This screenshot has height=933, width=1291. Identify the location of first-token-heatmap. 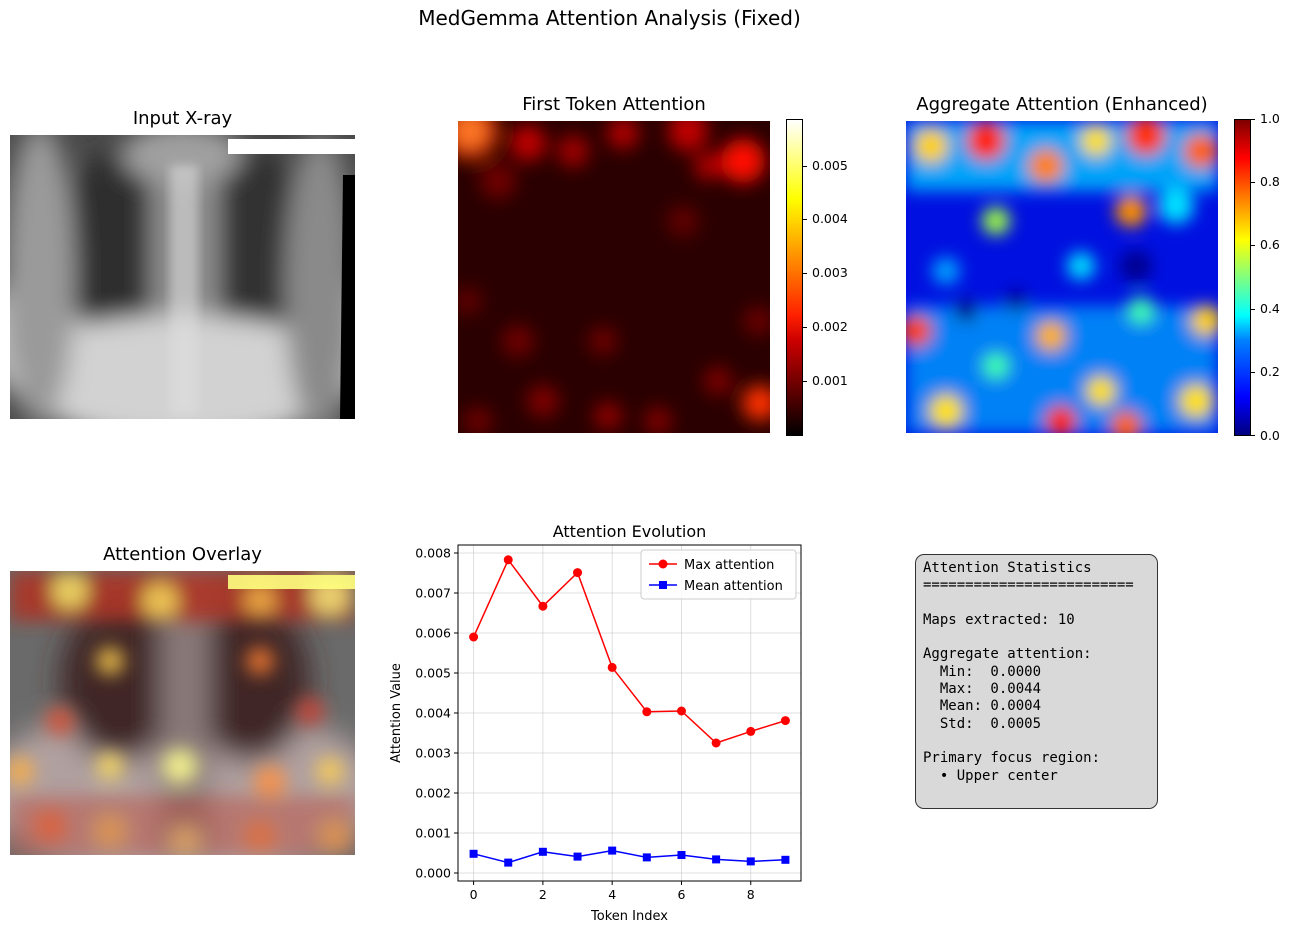
(614, 277).